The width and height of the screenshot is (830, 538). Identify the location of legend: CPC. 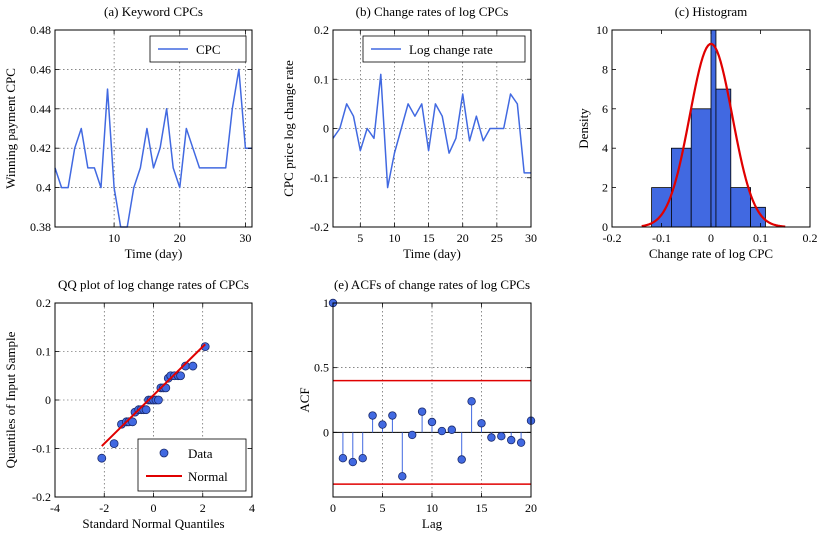
(198, 49).